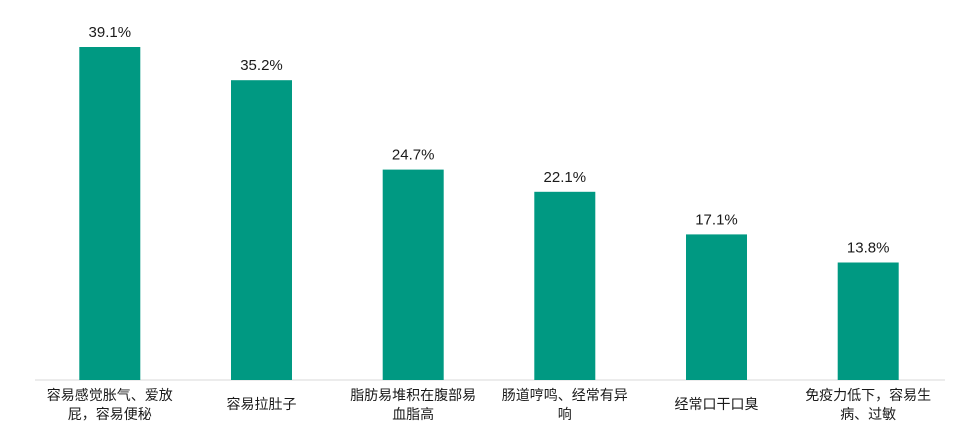  I want to click on category-label-2: 容易拉肚子, so click(262, 404).